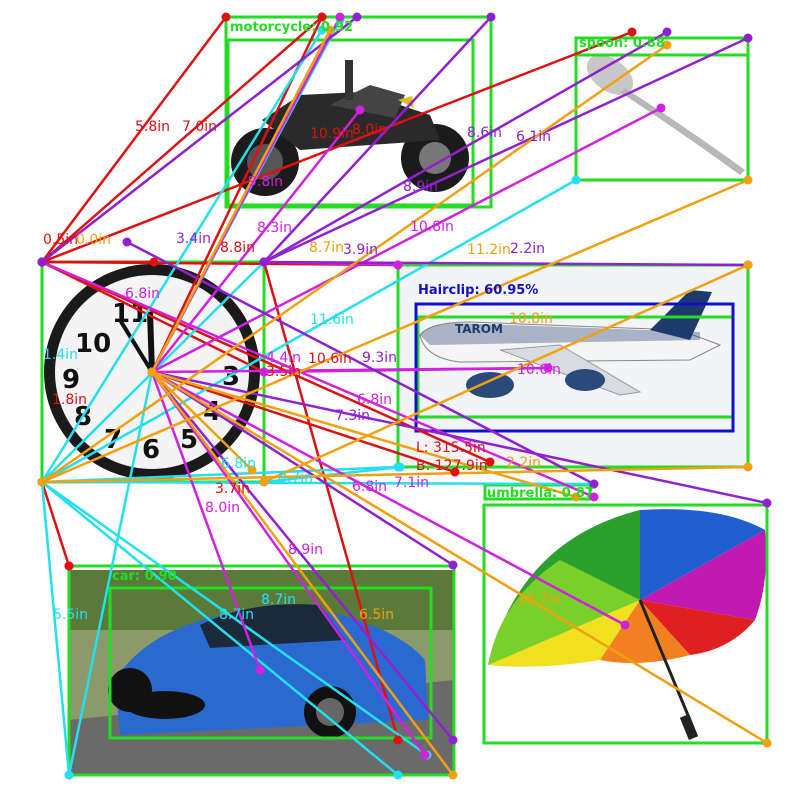  What do you see at coordinates (420, 187) in the screenshot?
I see `measurement-label: 8.9in` at bounding box center [420, 187].